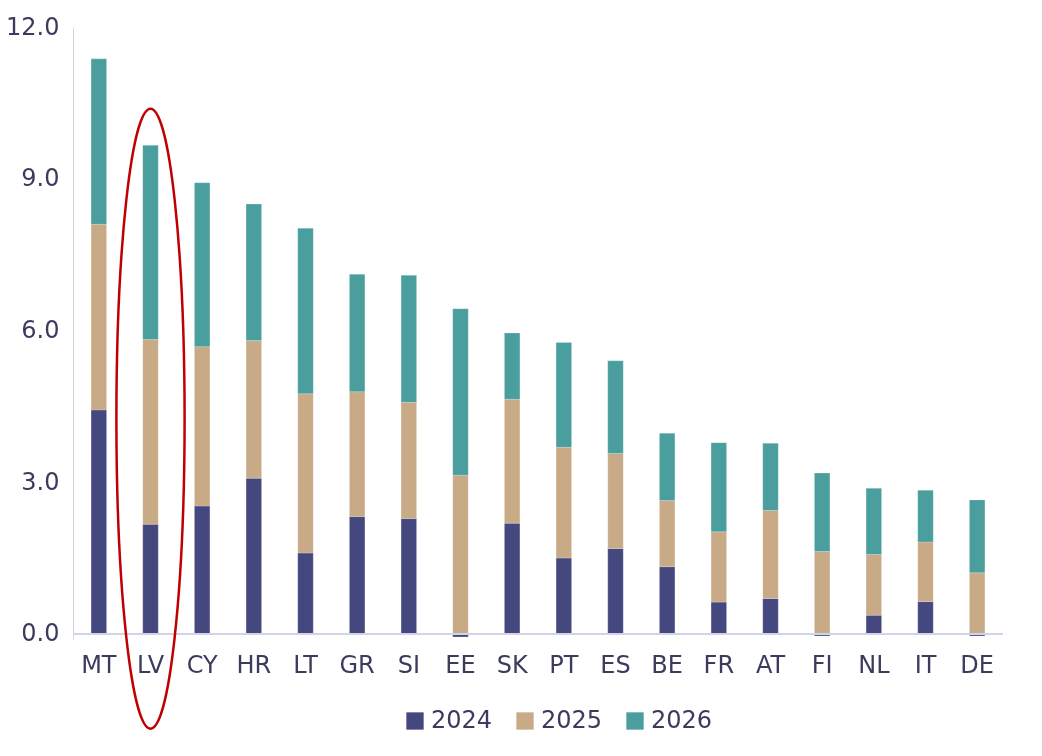 Image resolution: width=1042 pixels, height=756 pixels. Describe the element at coordinates (33, 26) in the screenshot. I see `y-tick-label: 12.0` at that location.